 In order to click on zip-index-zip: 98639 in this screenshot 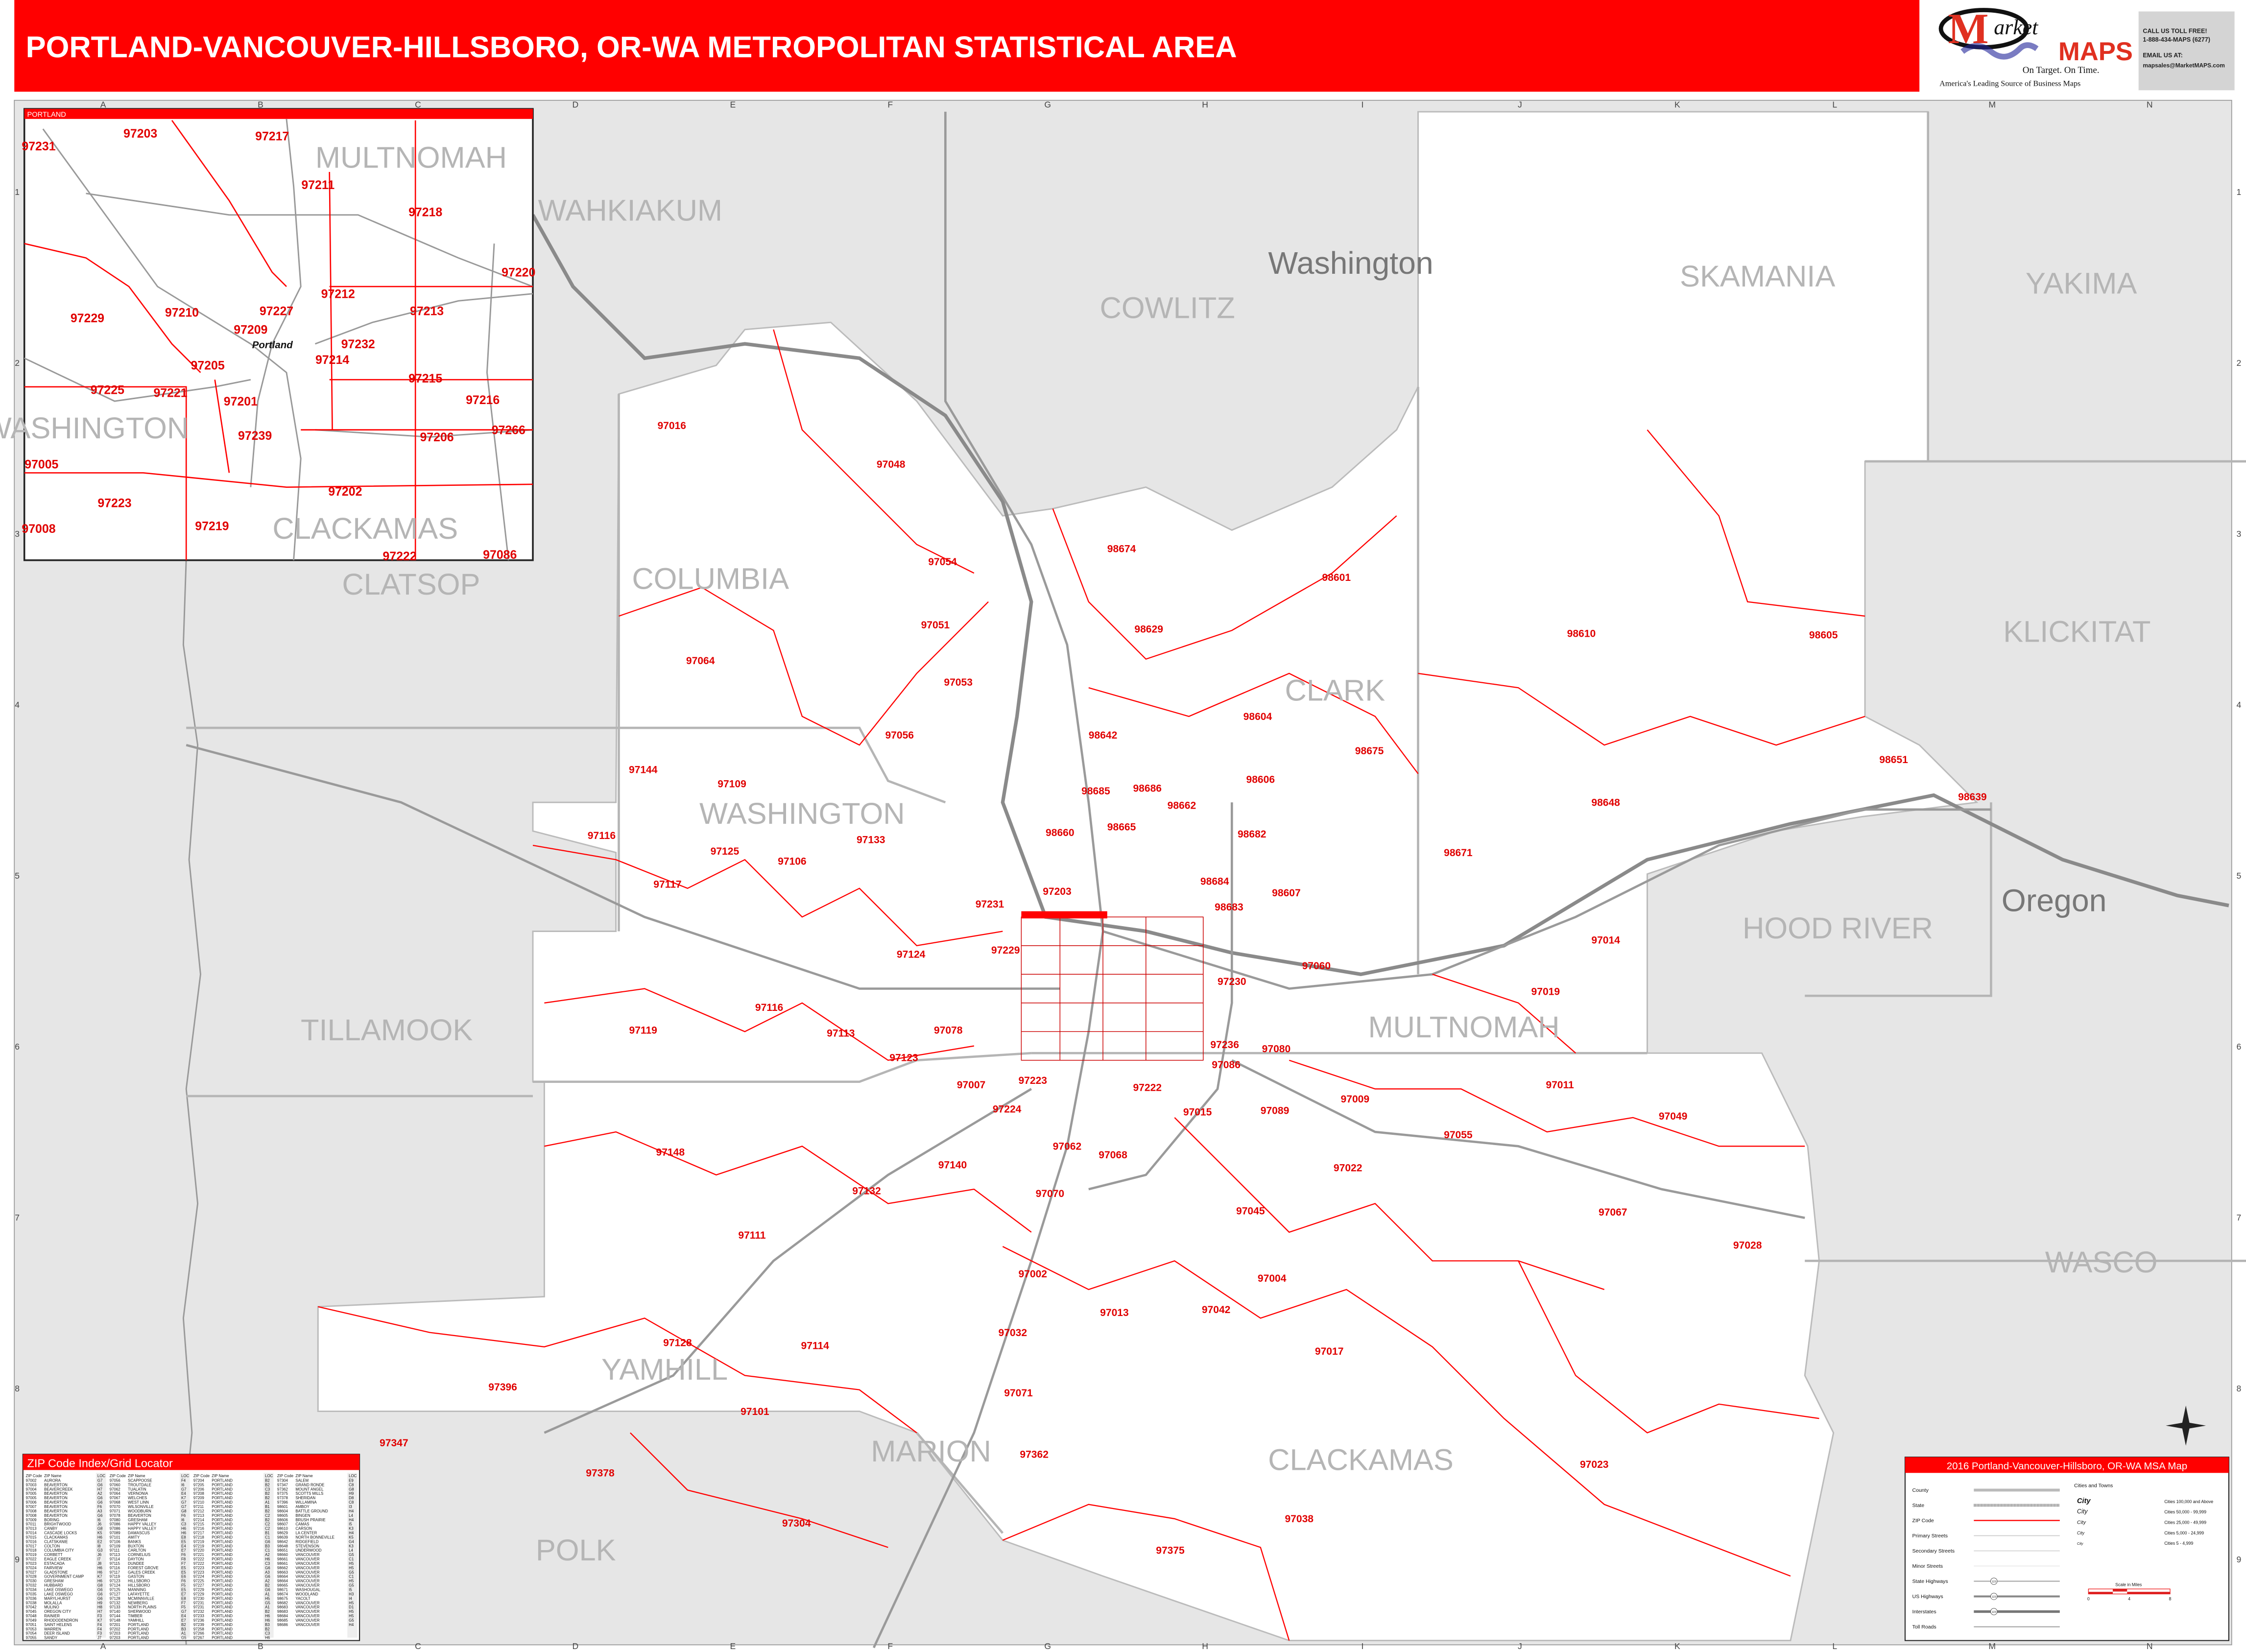, I will do `click(283, 1537)`.